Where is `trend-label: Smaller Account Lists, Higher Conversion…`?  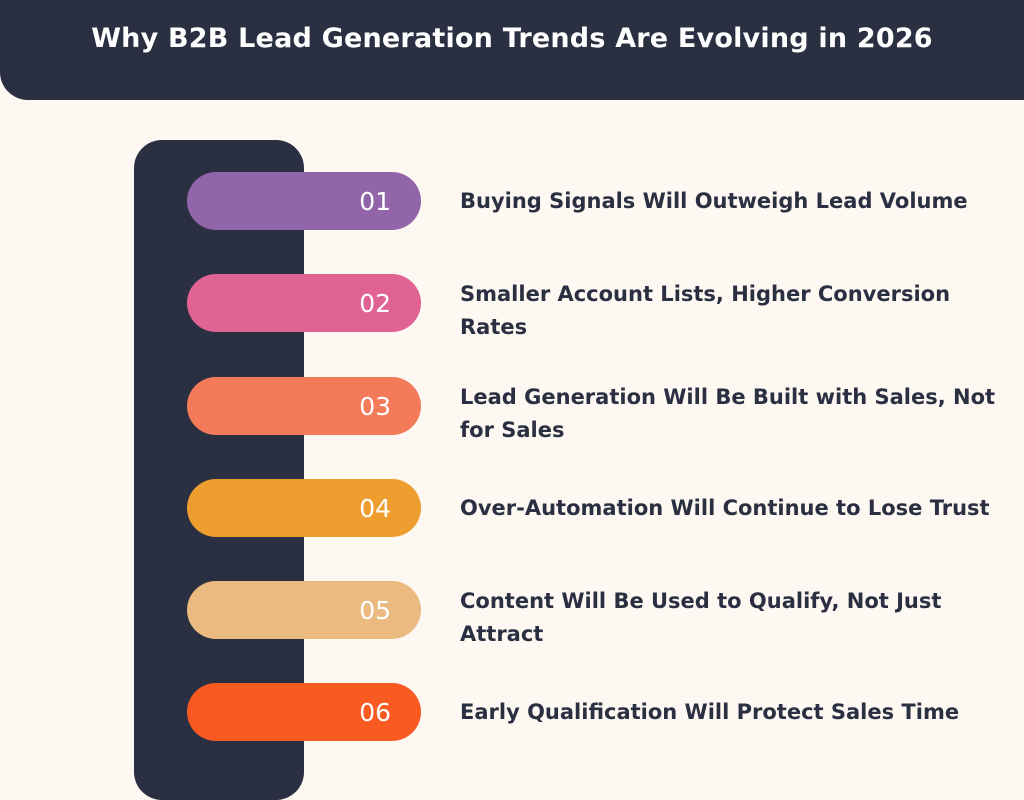 trend-label: Smaller Account Lists, Higher Conversion… is located at coordinates (705, 310).